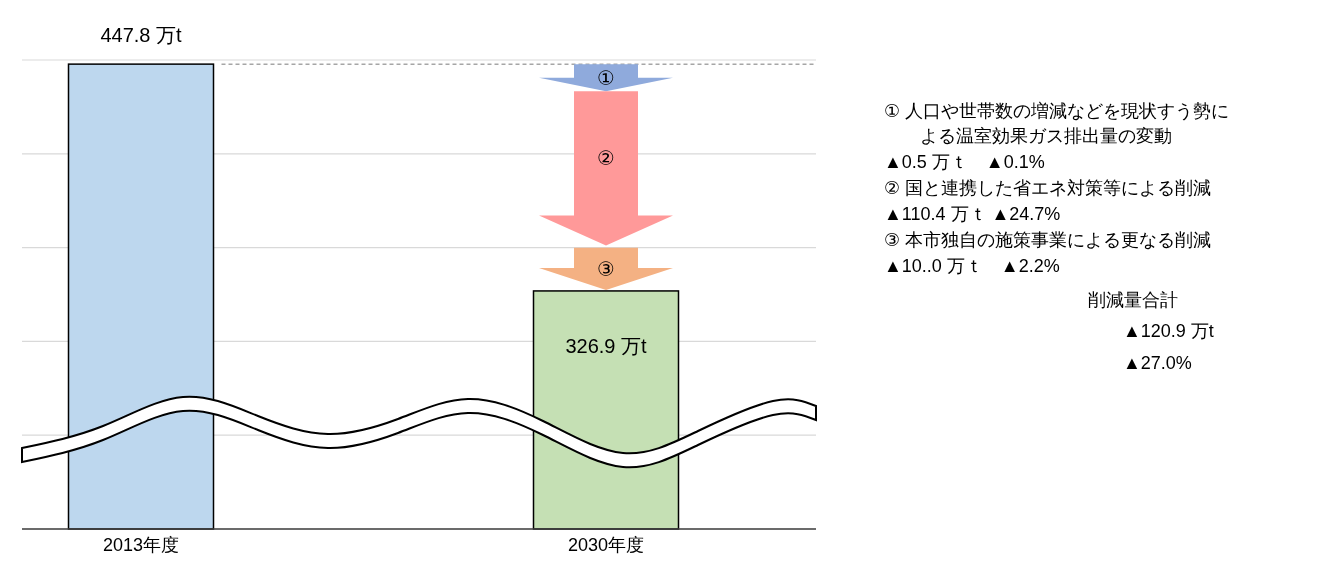 The image size is (1344, 564). Describe the element at coordinates (606, 268) in the screenshot. I see `annotation: ③` at that location.